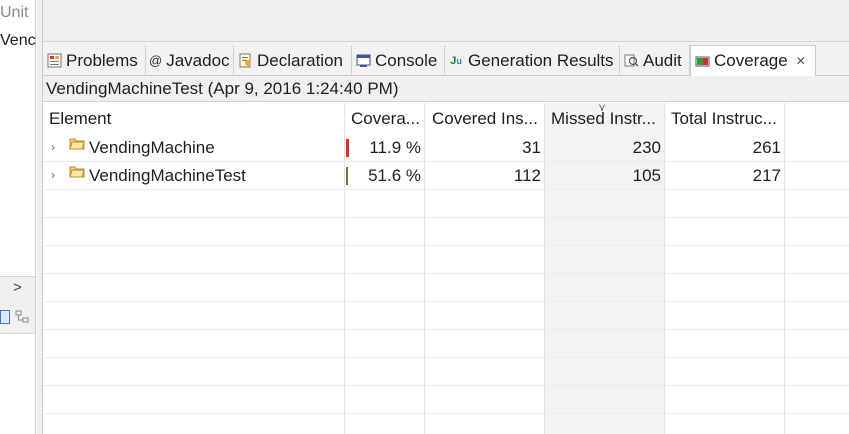  What do you see at coordinates (167, 175) in the screenshot?
I see `element-name: VendingMachineTest` at bounding box center [167, 175].